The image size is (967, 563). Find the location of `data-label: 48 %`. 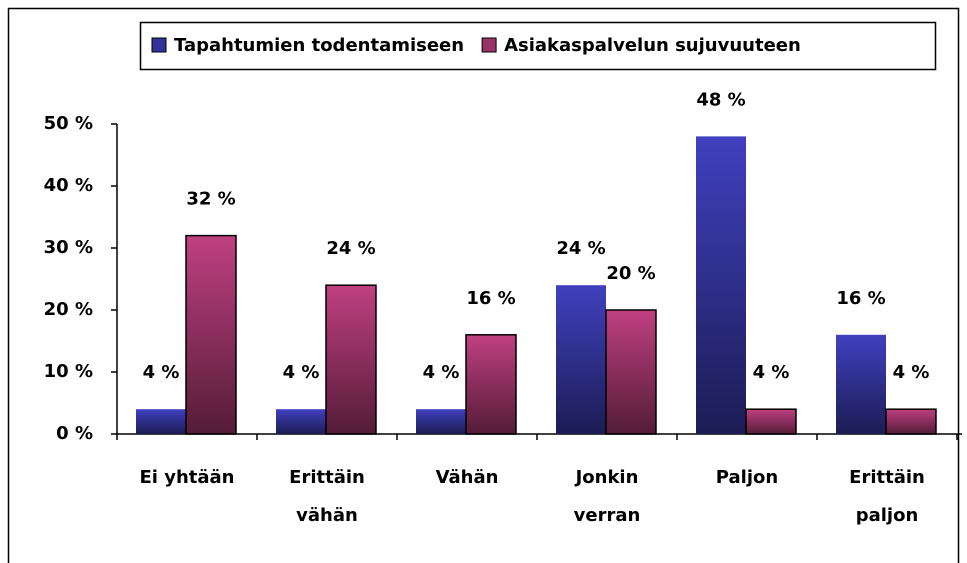

data-label: 48 % is located at coordinates (720, 99).